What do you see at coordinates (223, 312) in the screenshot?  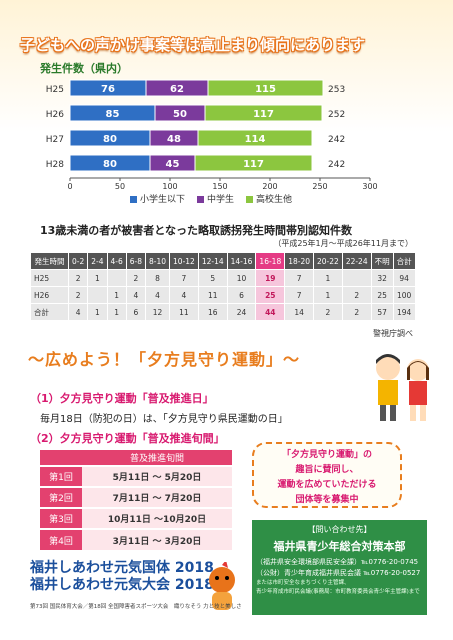 I see `table-row: 合計 4 1 1 6 12 11 16 24 44 14 2 2 57 194` at bounding box center [223, 312].